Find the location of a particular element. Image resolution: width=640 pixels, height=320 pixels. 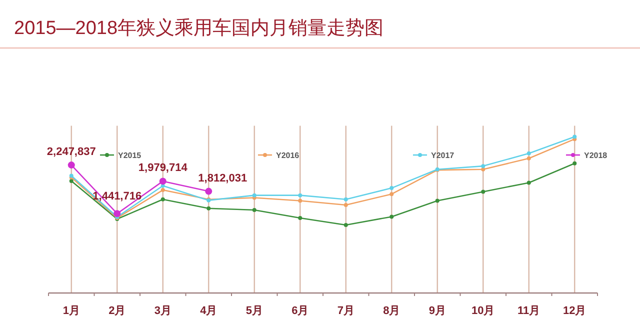

x-tick-label: 8月 is located at coordinates (391, 311).